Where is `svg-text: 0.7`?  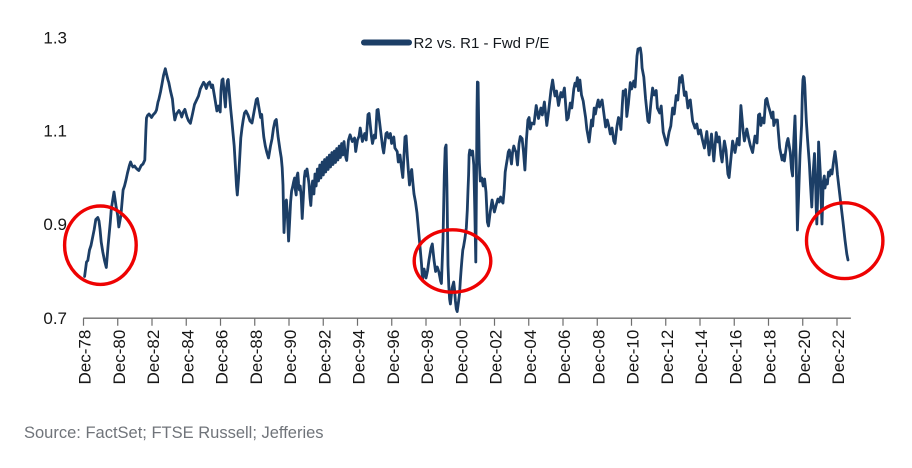 svg-text: 0.7 is located at coordinates (55, 318).